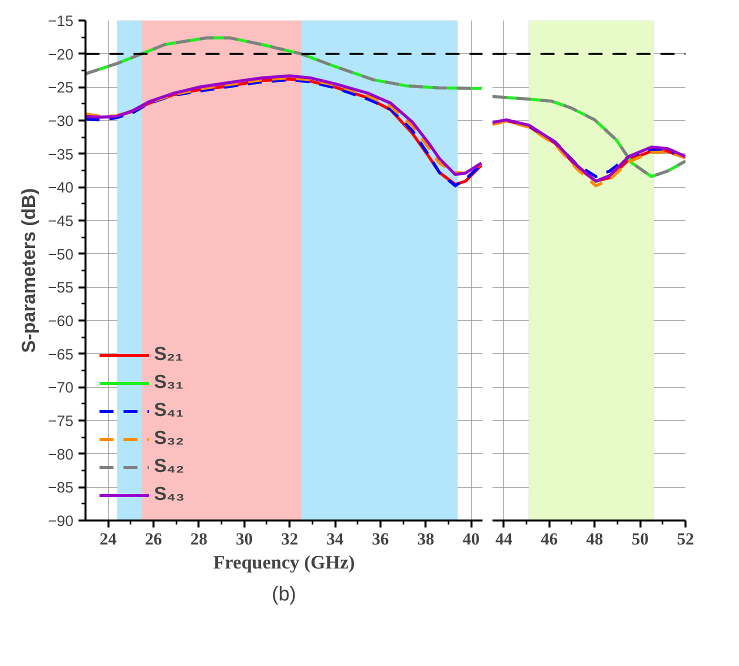 The image size is (739, 666). Describe the element at coordinates (169, 467) in the screenshot. I see `legend-label: S₄₂` at that location.